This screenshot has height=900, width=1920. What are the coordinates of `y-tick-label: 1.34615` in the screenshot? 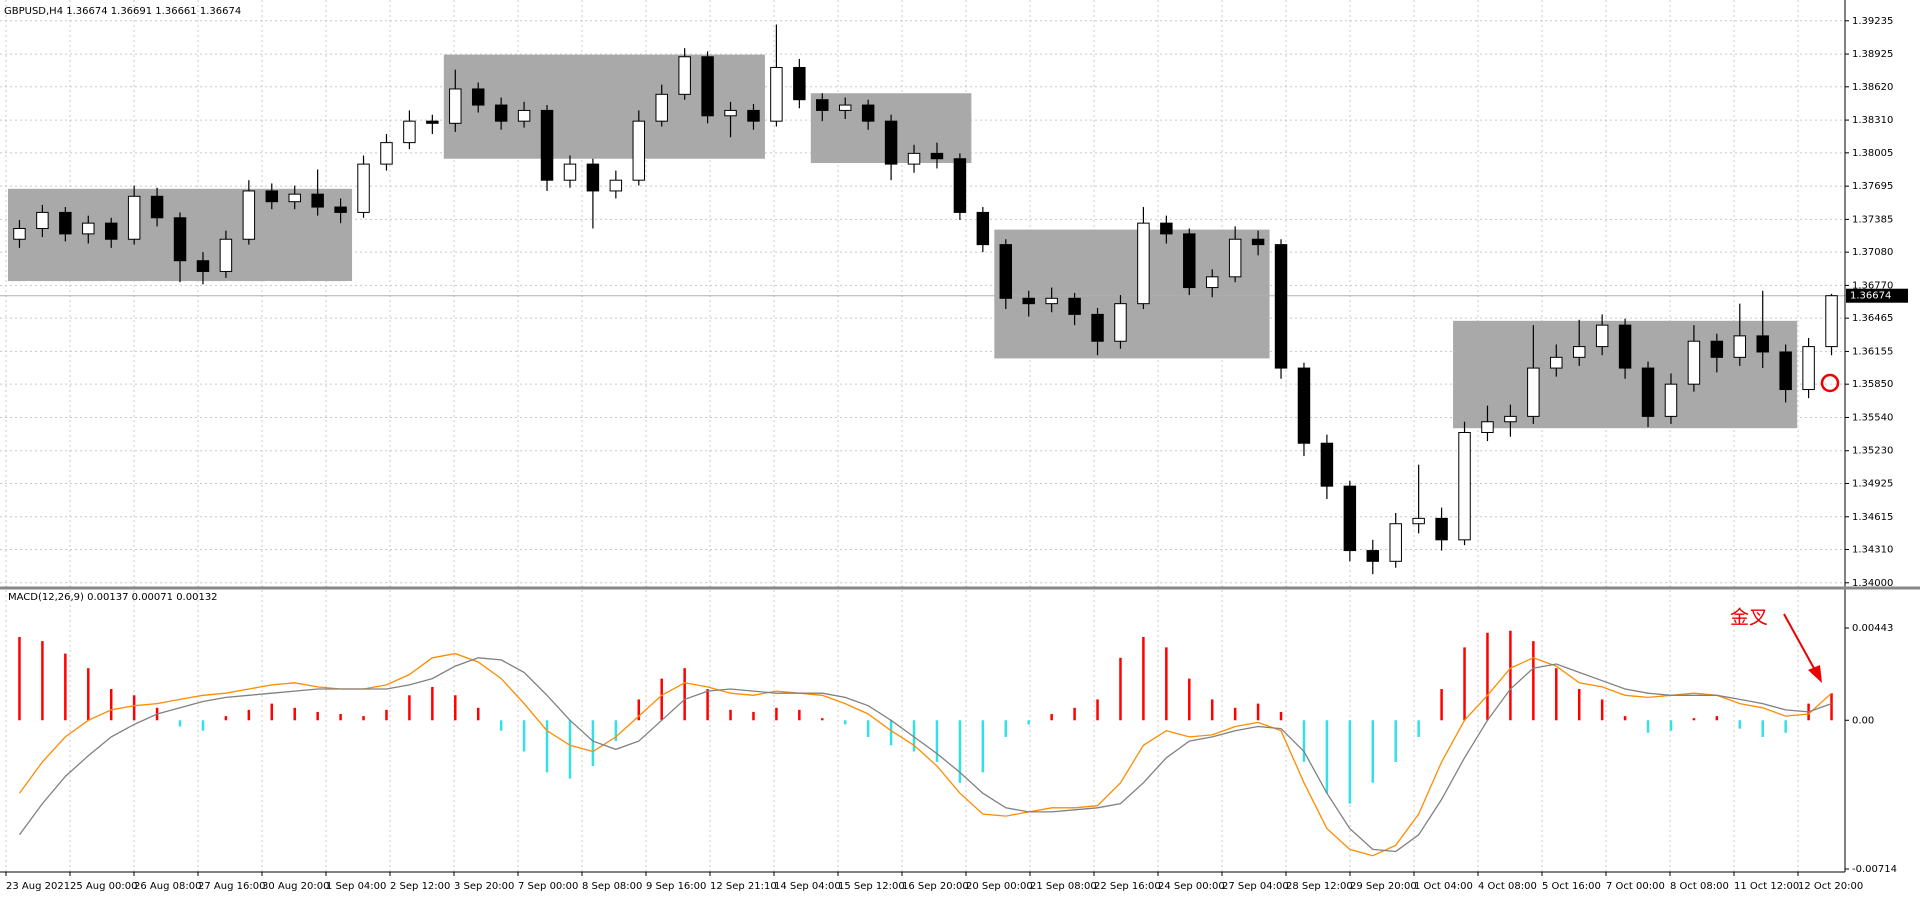 It's located at (1872, 517).